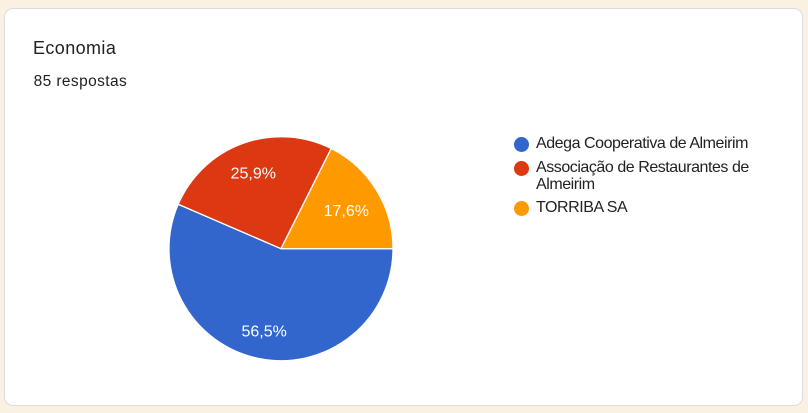 Image resolution: width=808 pixels, height=413 pixels. I want to click on svg-text: 17,6%, so click(346, 211).